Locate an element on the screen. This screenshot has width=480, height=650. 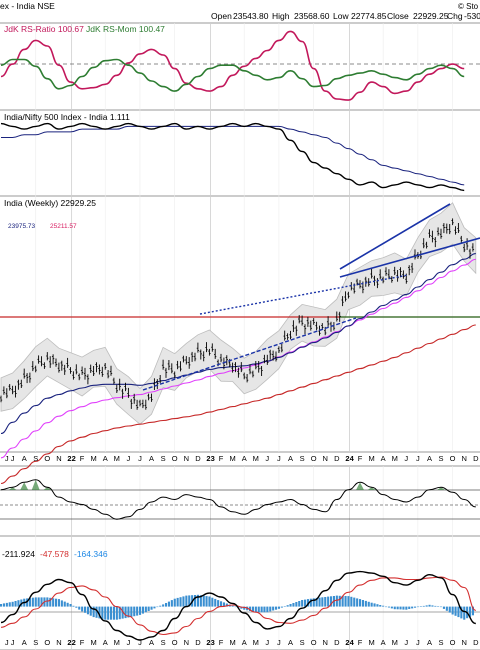
rrg-legend: JdK RS-Ratio 100.67 JdK RS-Mom 100.47 is located at coordinates (84, 29).